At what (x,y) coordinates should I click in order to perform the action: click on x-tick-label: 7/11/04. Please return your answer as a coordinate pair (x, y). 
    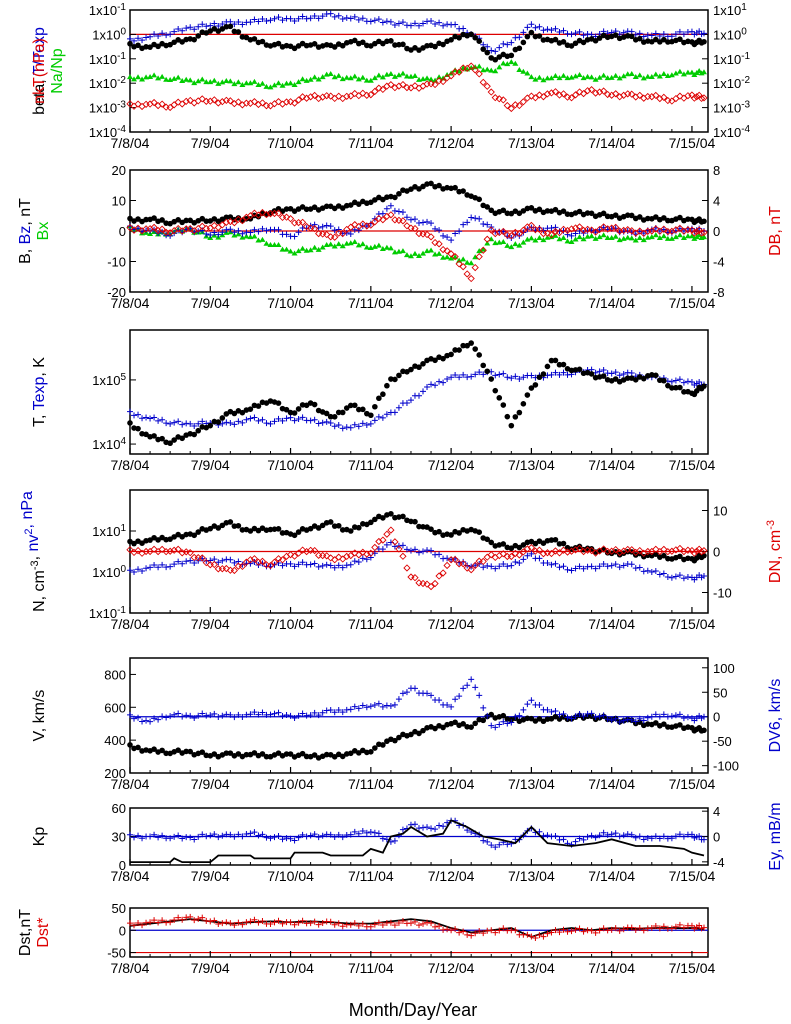
    Looking at the image, I should click on (371, 876).